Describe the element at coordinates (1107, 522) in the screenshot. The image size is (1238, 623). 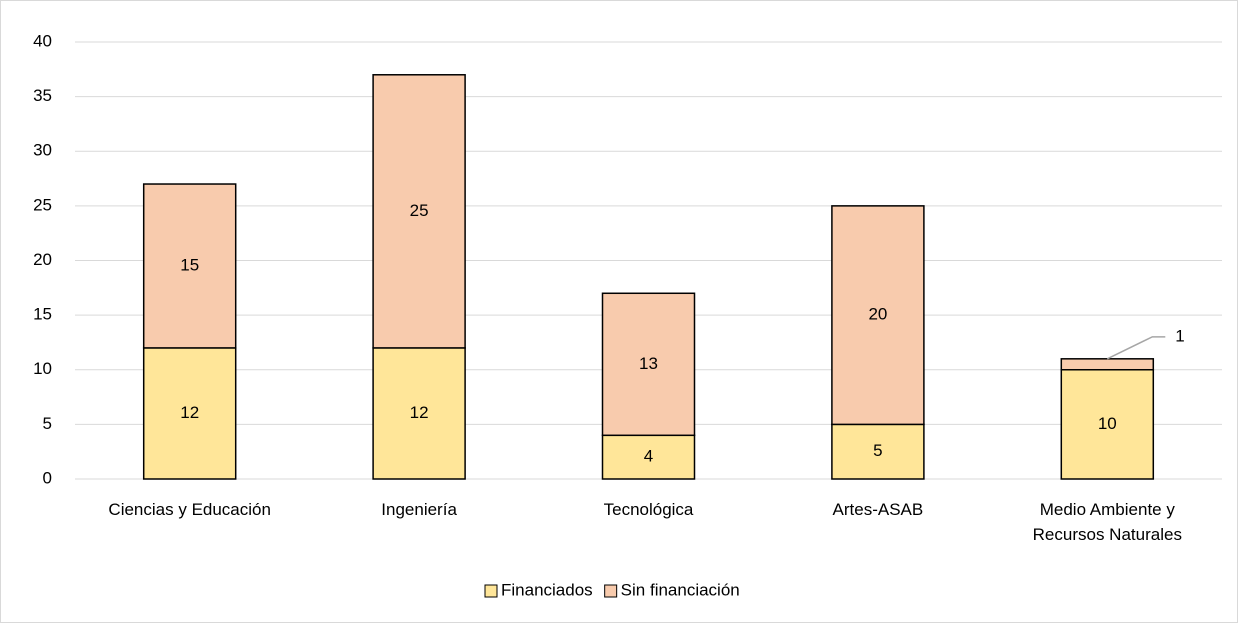
I see `x-tick-label: Medio Ambiente y Recursos Naturales` at that location.